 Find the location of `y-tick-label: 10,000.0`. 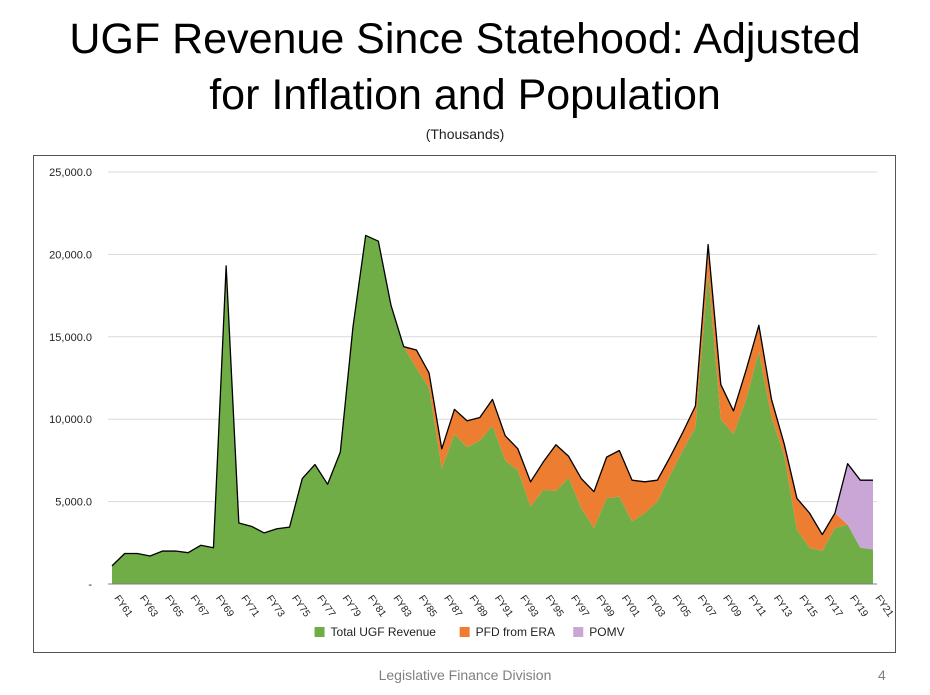

y-tick-label: 10,000.0 is located at coordinates (70, 420).